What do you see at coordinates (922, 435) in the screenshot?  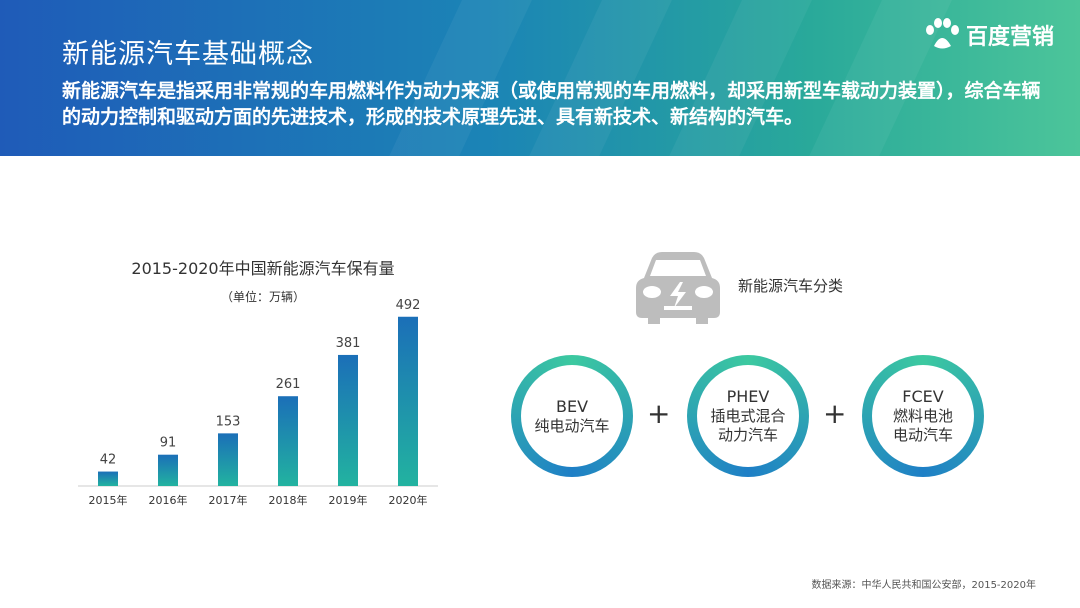 I see `fcev-name-line2: 电动汽车` at bounding box center [922, 435].